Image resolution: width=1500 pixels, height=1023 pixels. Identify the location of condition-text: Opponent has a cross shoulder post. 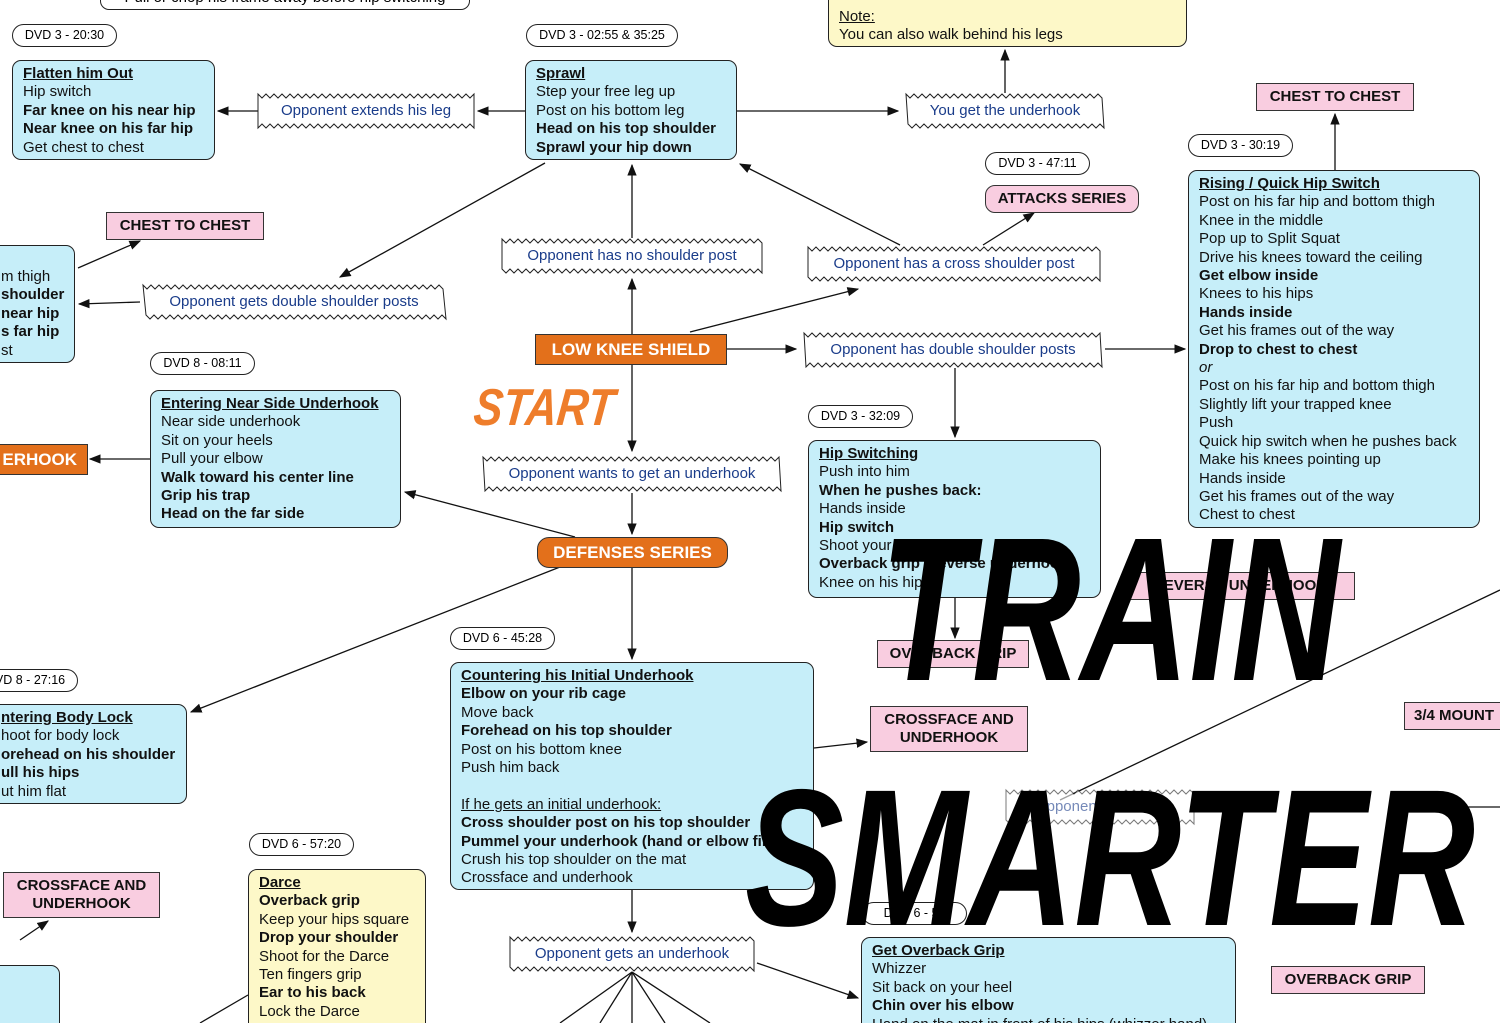
(954, 263).